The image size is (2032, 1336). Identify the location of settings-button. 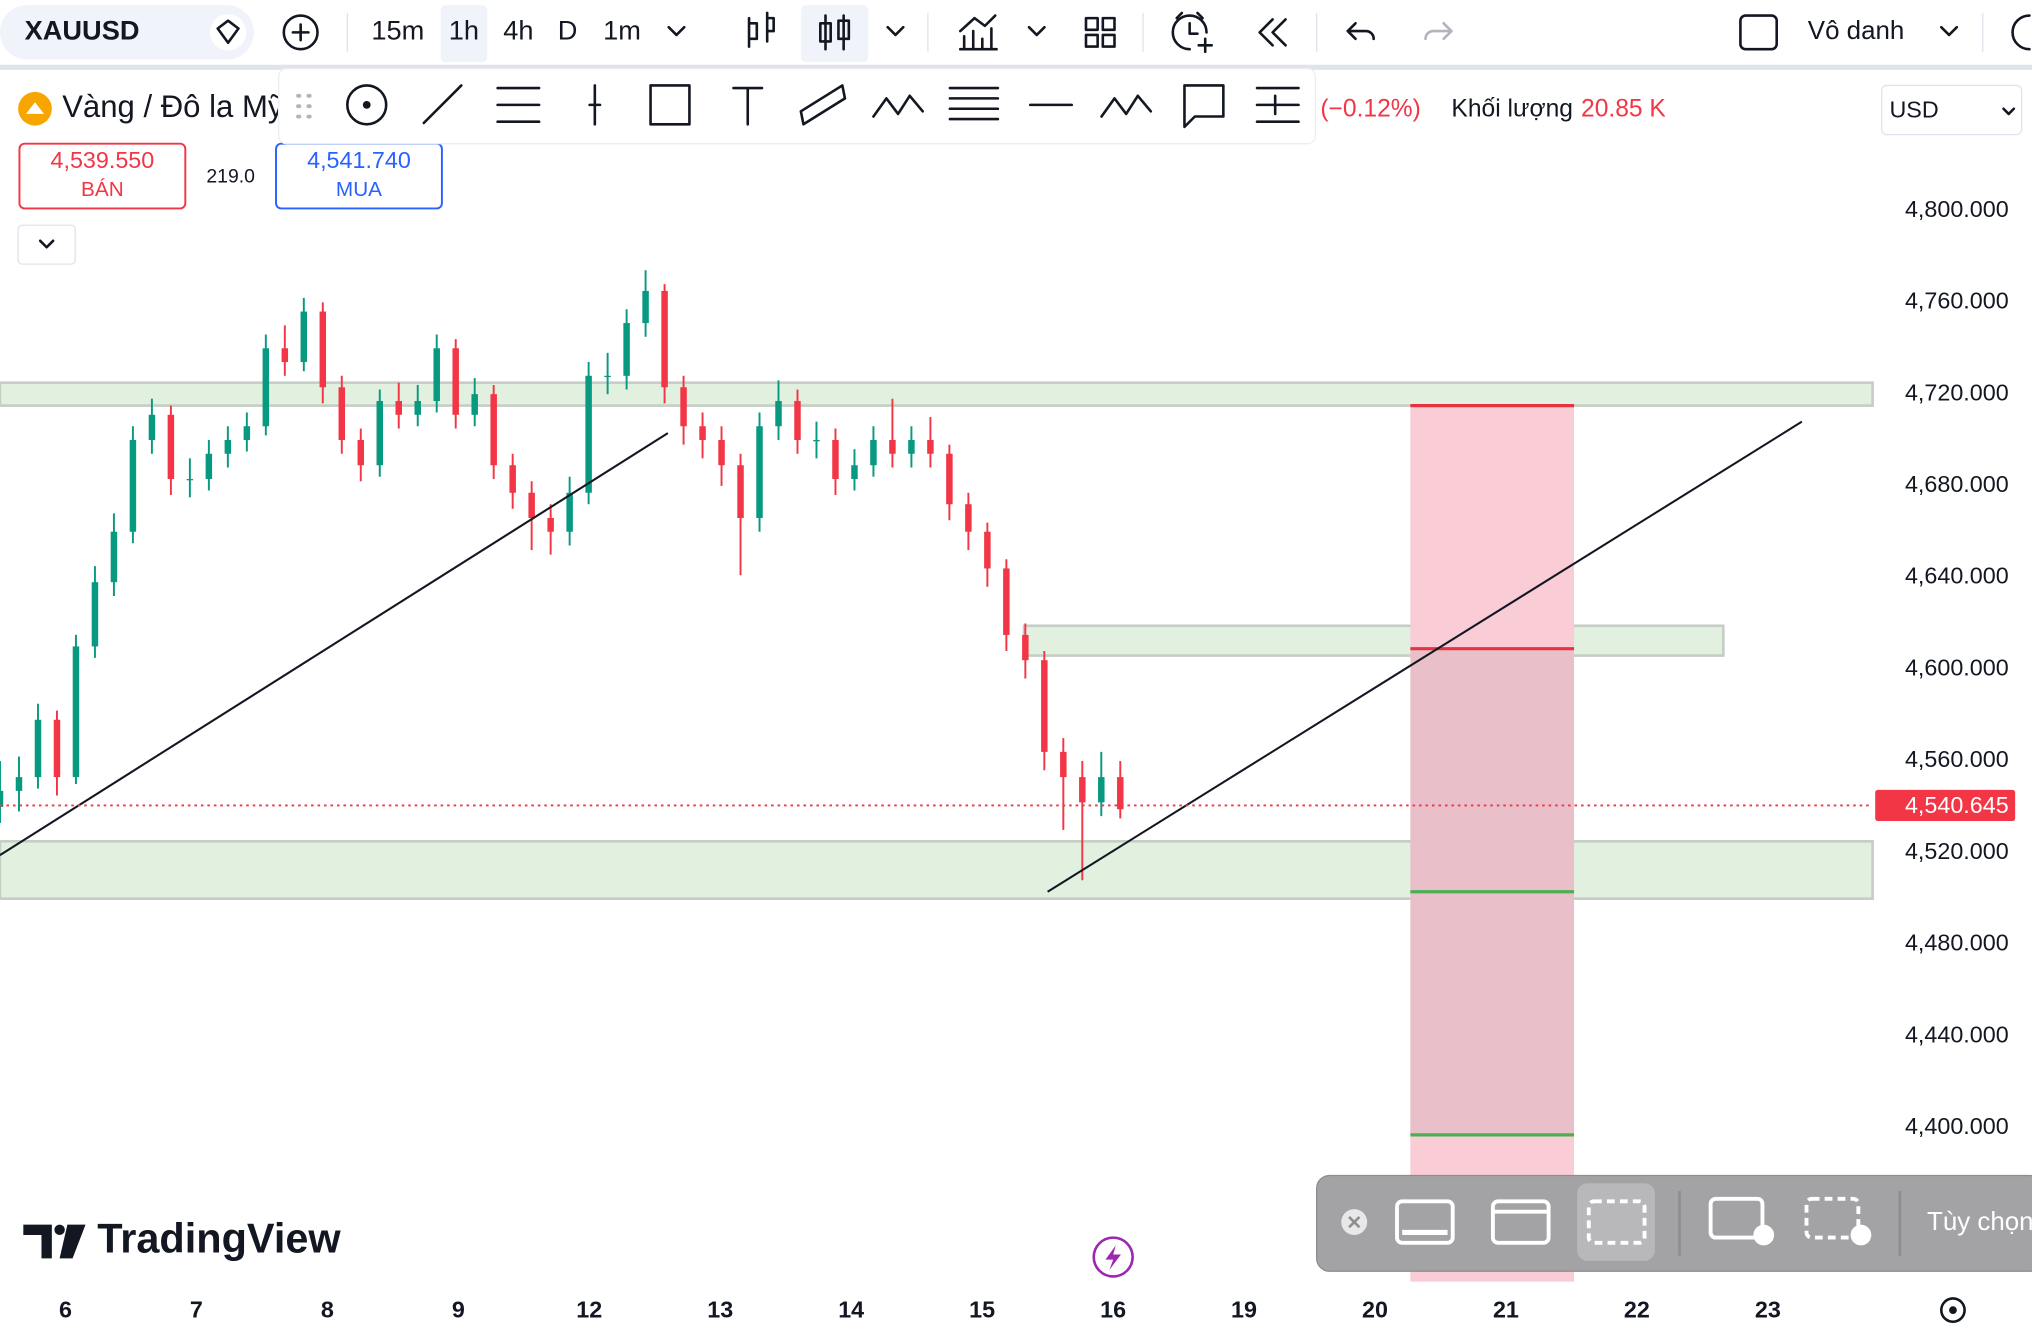
(1952, 1310).